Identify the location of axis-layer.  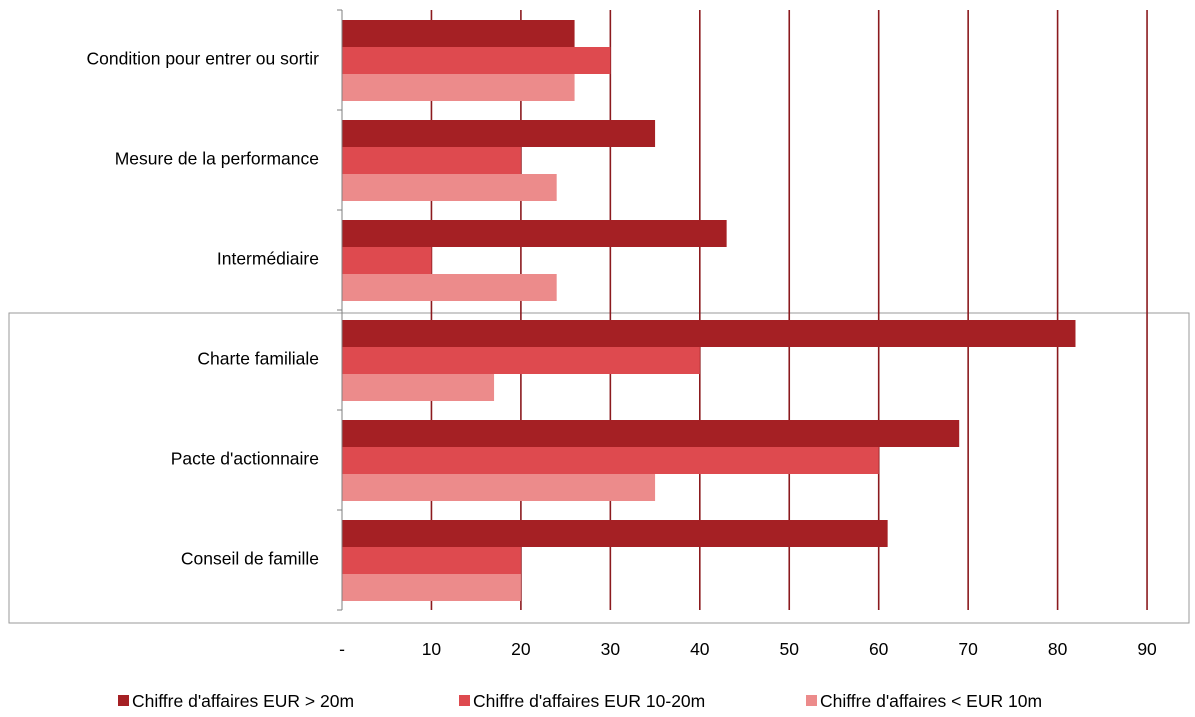
(340, 310).